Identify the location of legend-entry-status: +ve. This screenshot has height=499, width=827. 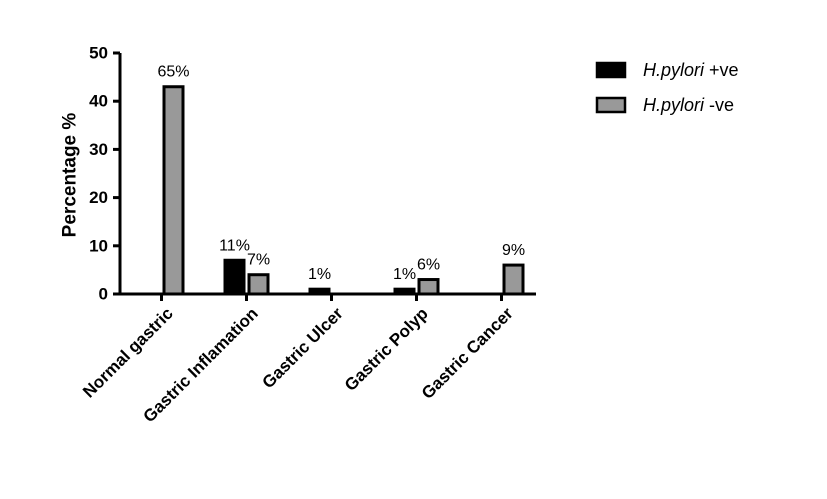
(721, 70).